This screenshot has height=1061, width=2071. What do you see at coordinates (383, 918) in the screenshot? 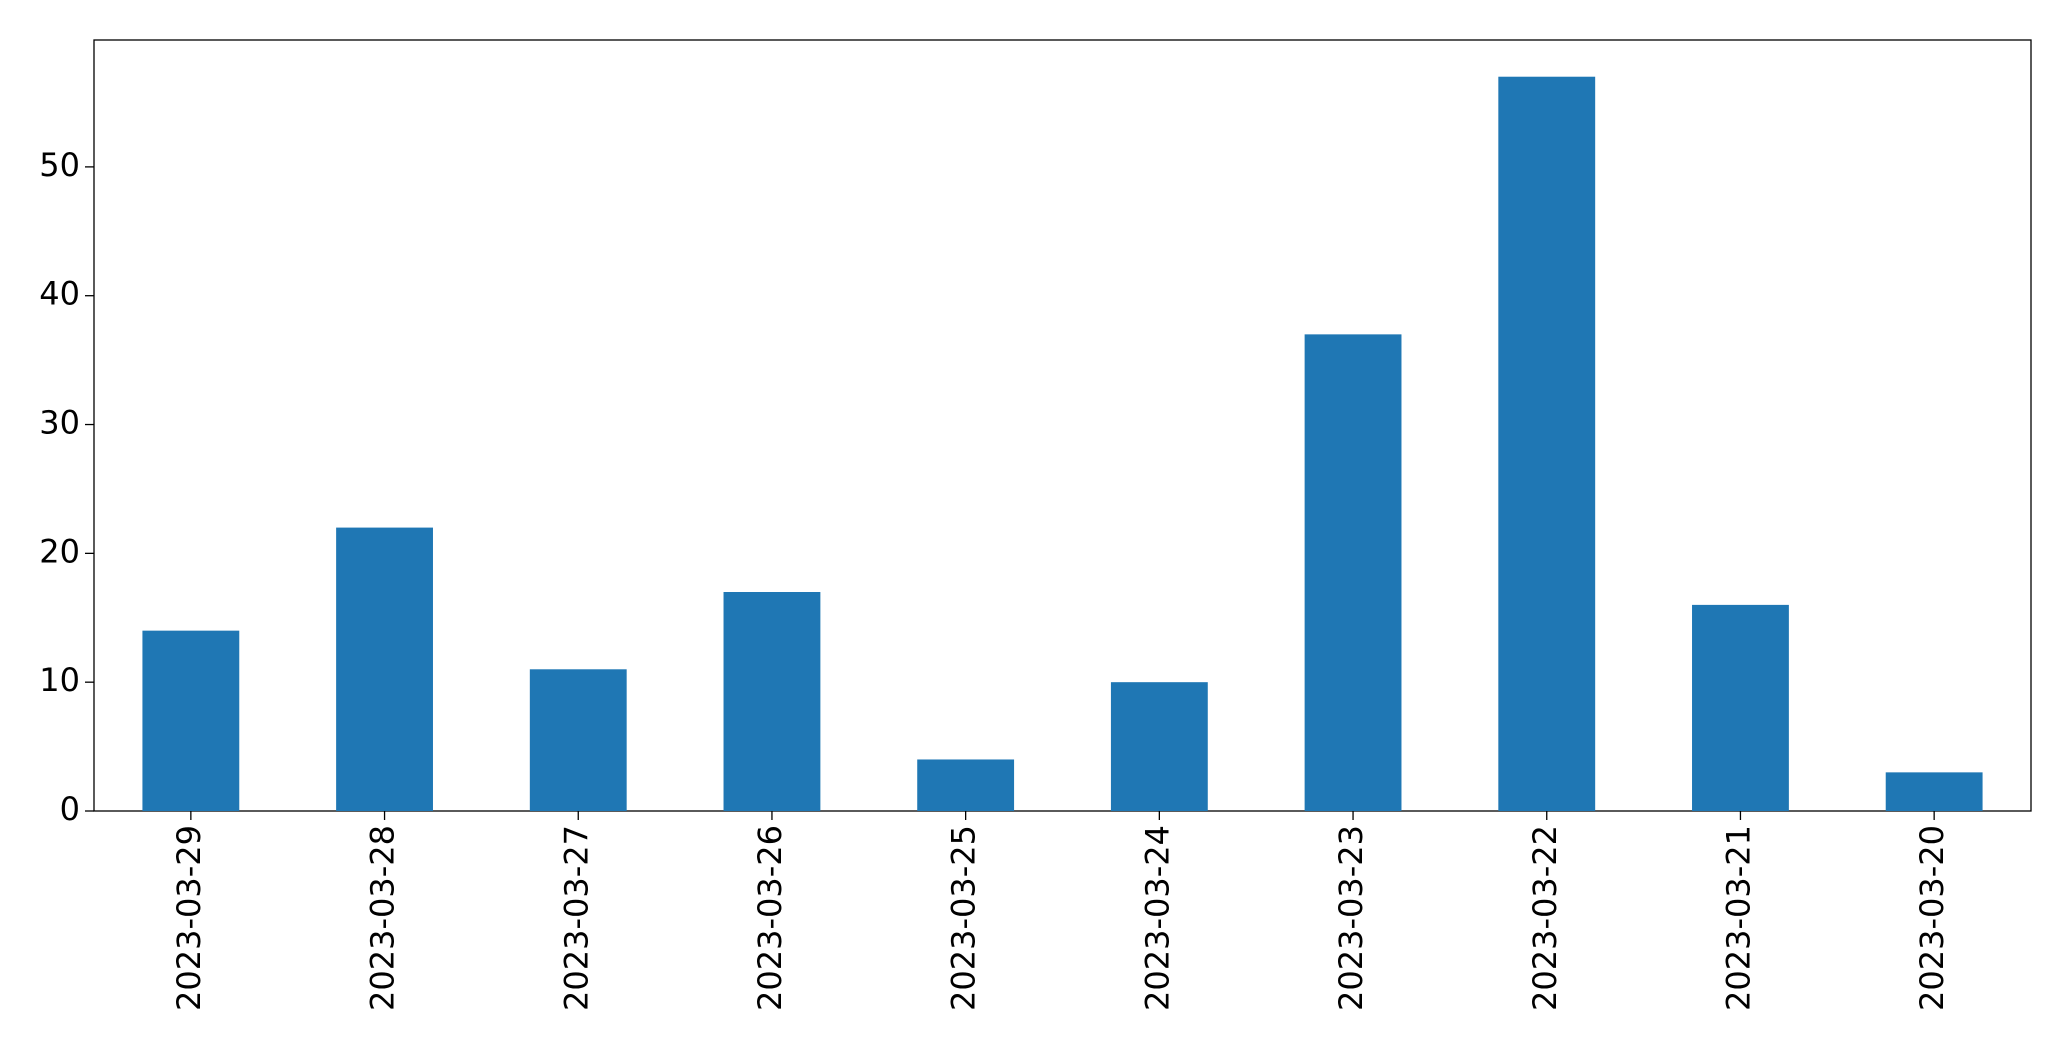
I see `x-tick-label: 2023-03-28` at bounding box center [383, 918].